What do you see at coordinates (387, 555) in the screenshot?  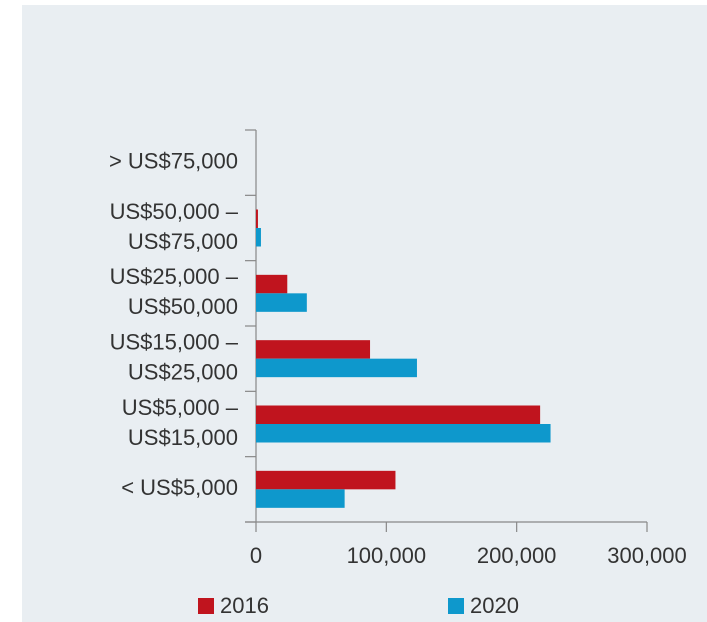 I see `x-tick-label: 100,000` at bounding box center [387, 555].